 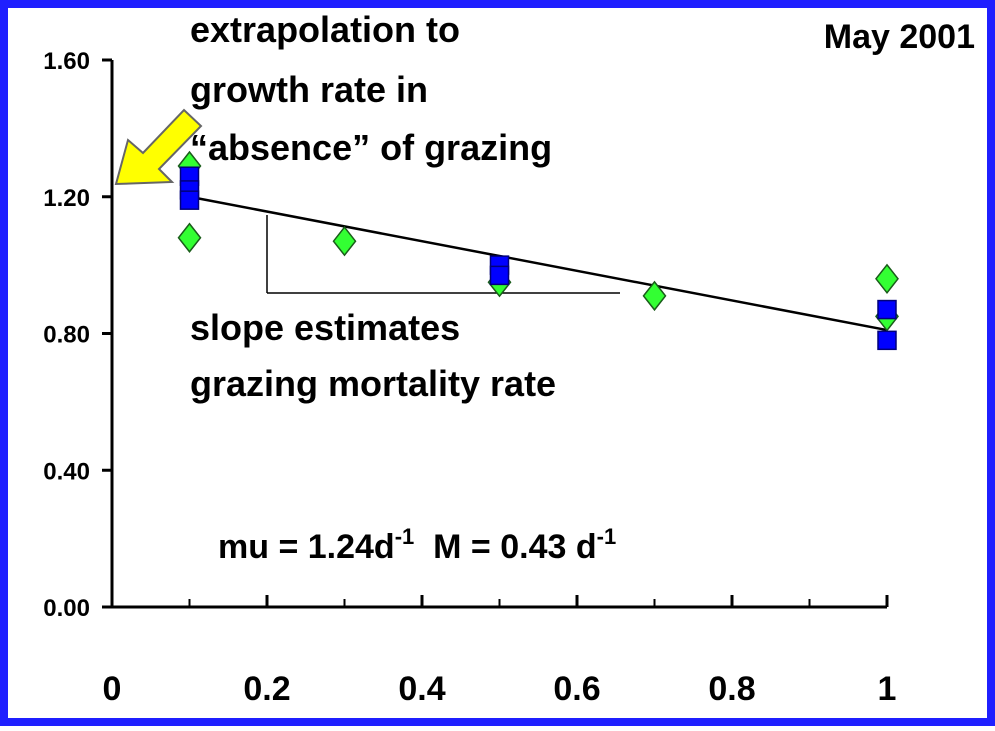 I want to click on x-tick-label: 0.4, so click(x=421, y=689).